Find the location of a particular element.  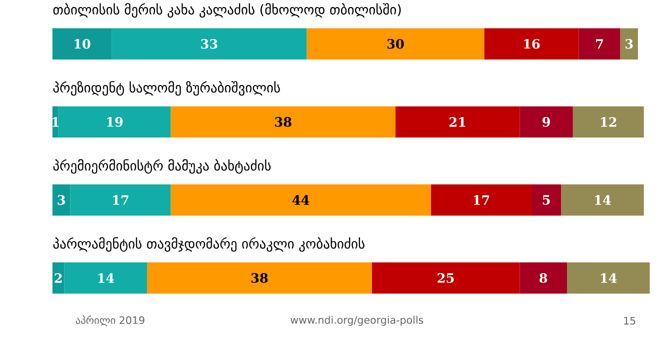

data-label: 44 is located at coordinates (301, 200).